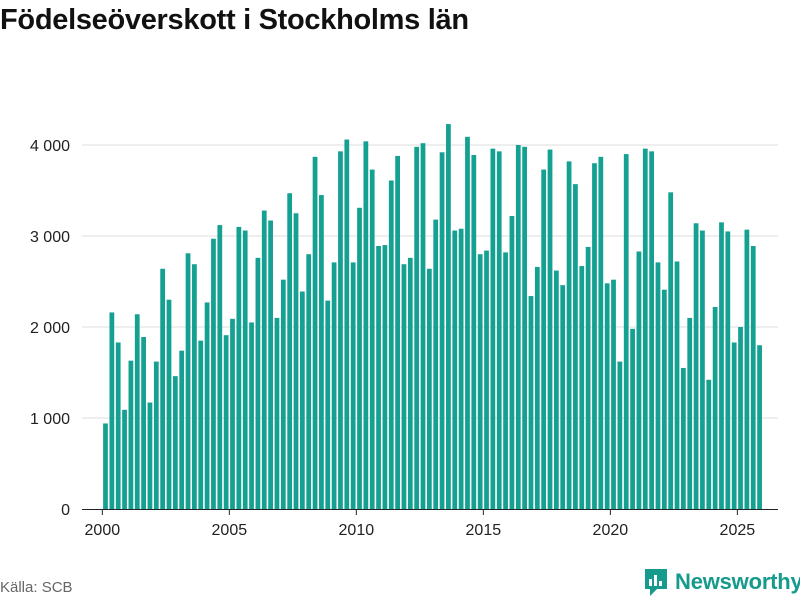 This screenshot has height=600, width=800. Describe the element at coordinates (484, 530) in the screenshot. I see `x-tick-label: 2015` at that location.